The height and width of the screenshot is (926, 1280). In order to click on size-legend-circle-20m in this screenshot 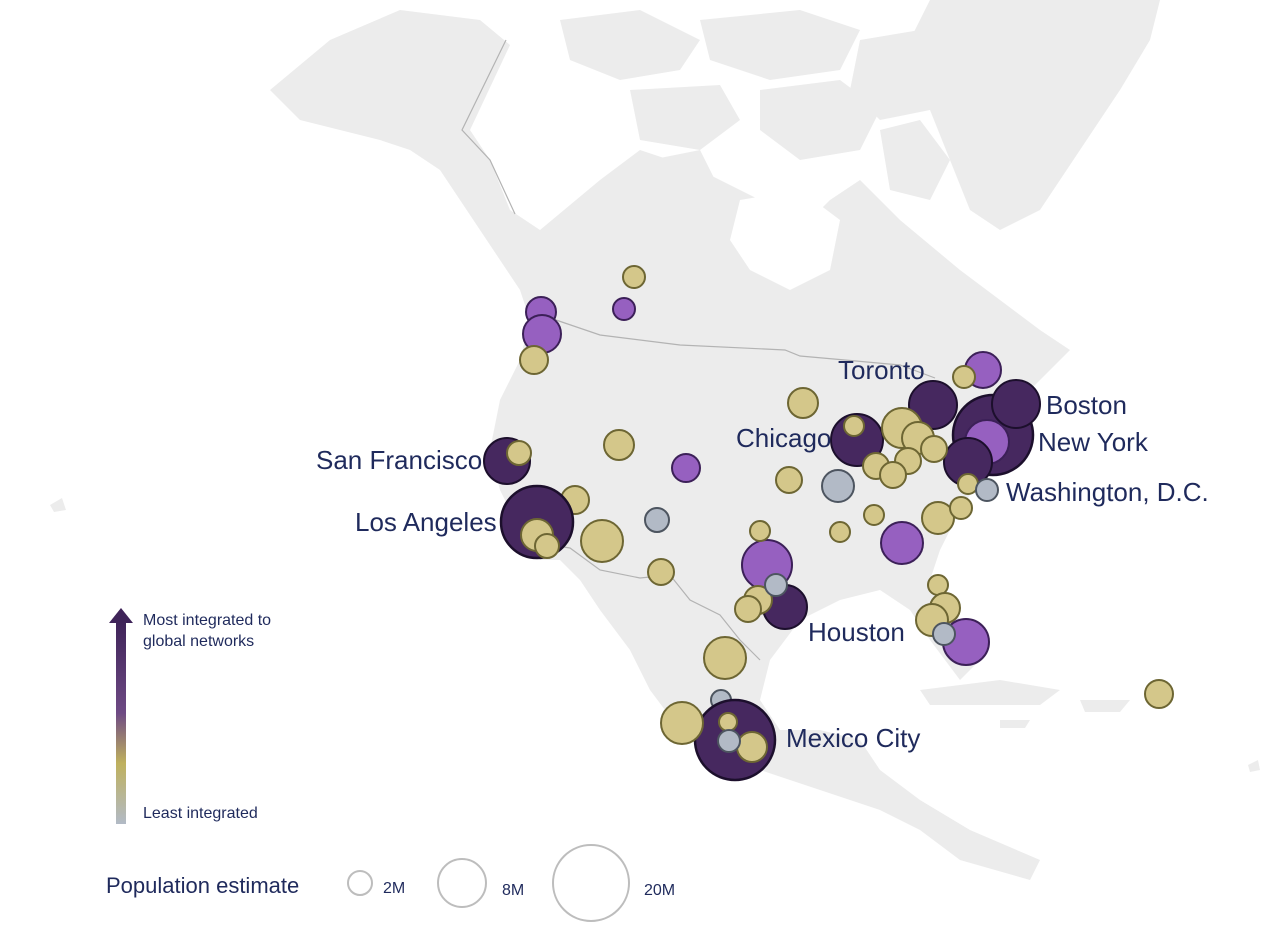, I will do `click(591, 883)`.